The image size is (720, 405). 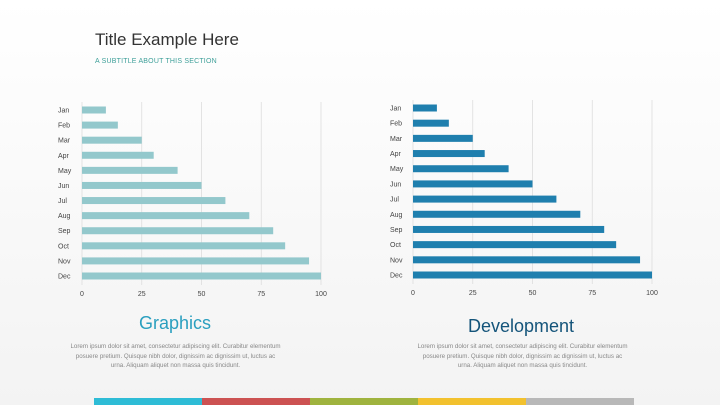 I want to click on footer-color-bar, so click(x=364, y=401).